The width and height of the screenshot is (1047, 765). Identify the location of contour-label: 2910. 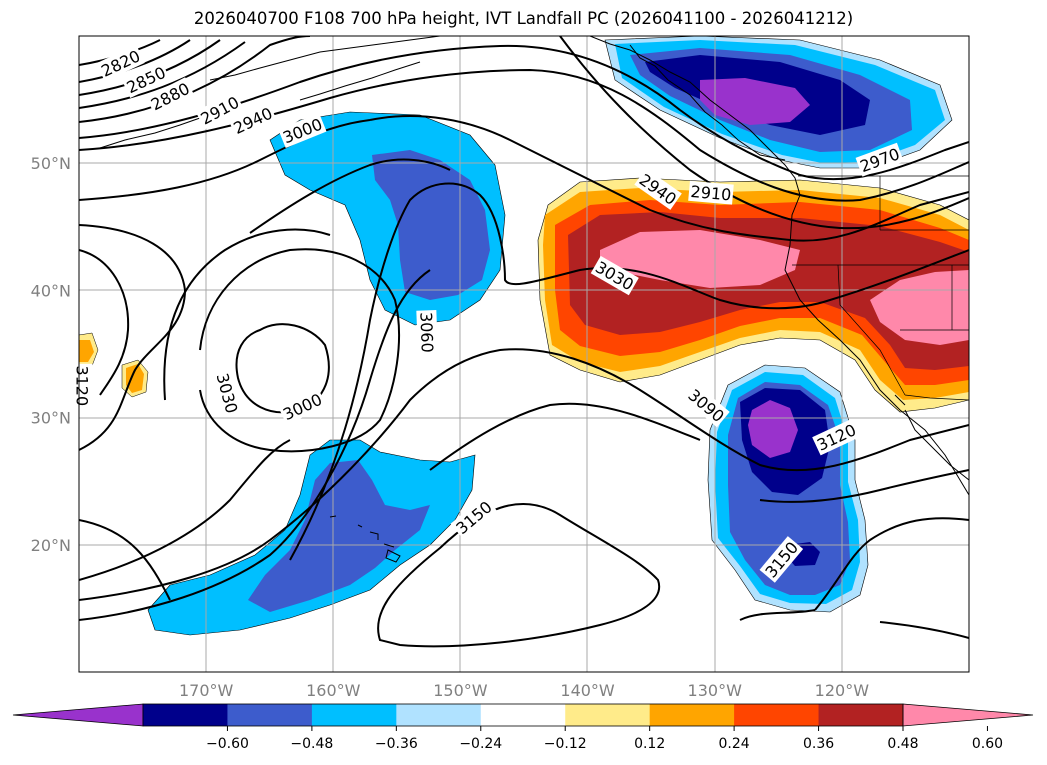
(711, 192).